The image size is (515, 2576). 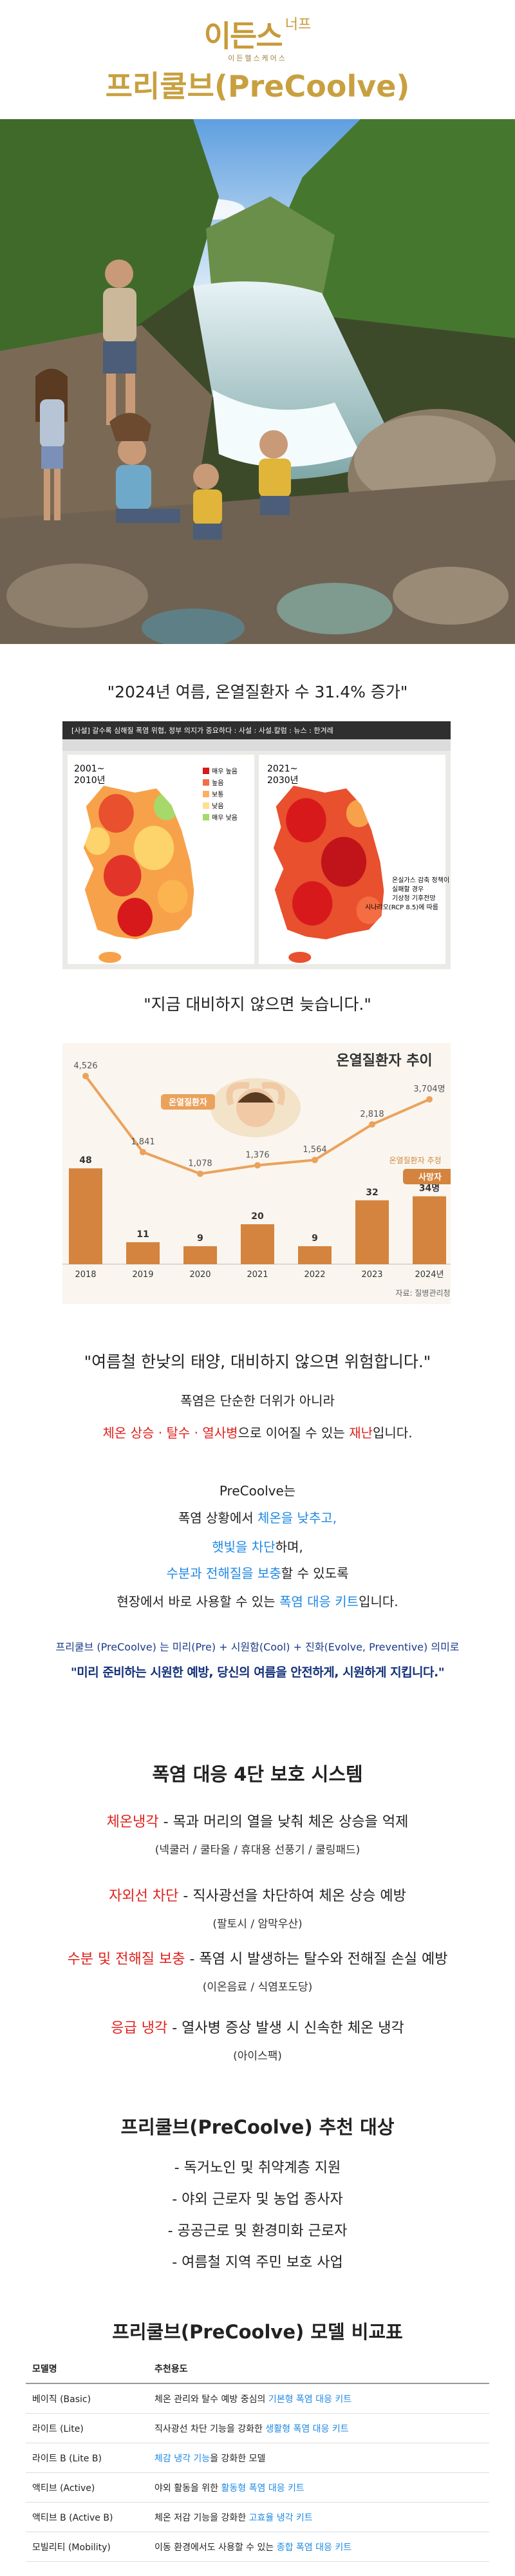 I want to click on x-tick-label: 2021, so click(x=257, y=1275).